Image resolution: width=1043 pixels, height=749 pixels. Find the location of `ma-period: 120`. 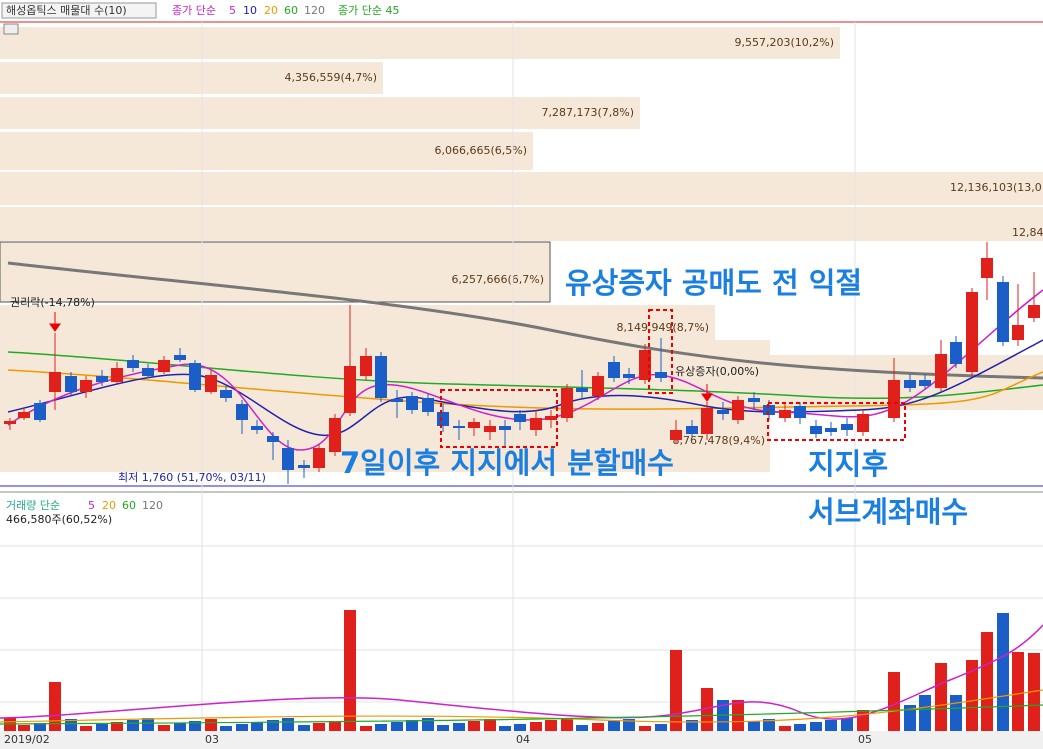

ma-period: 120 is located at coordinates (314, 10).